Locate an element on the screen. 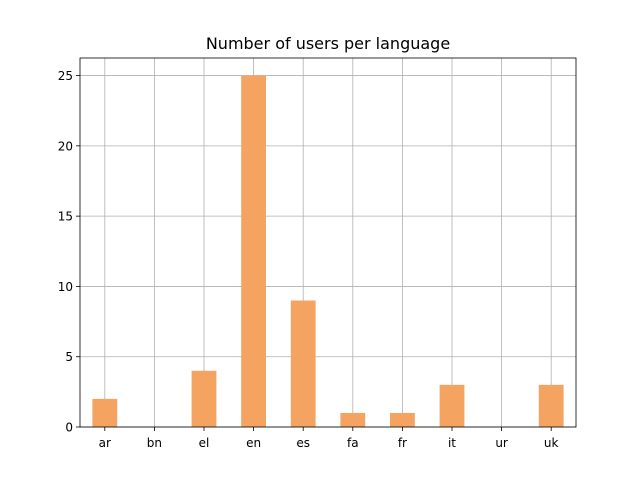 This screenshot has width=640, height=484. bar-it is located at coordinates (452, 405).